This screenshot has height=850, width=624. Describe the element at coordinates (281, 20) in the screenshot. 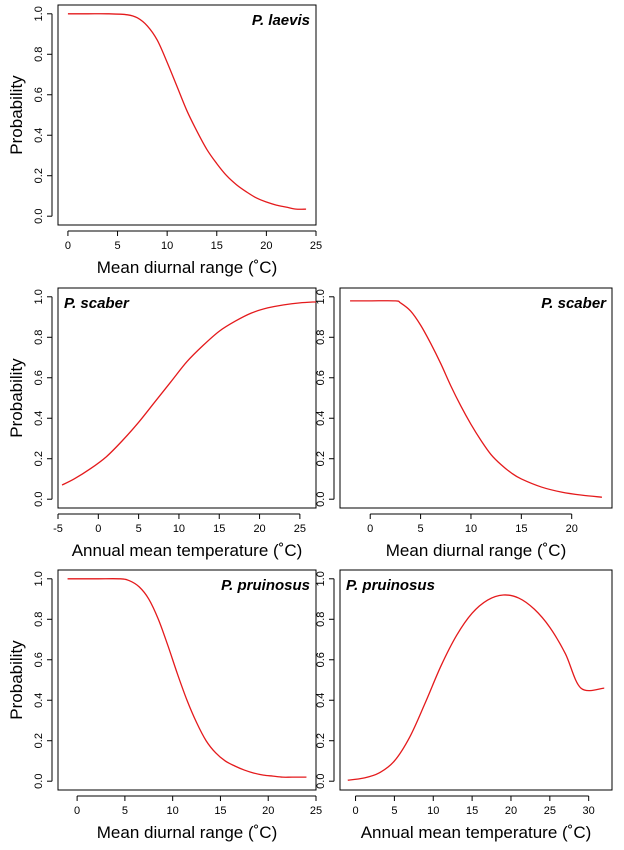

I see `panel-title: P. laevis` at that location.